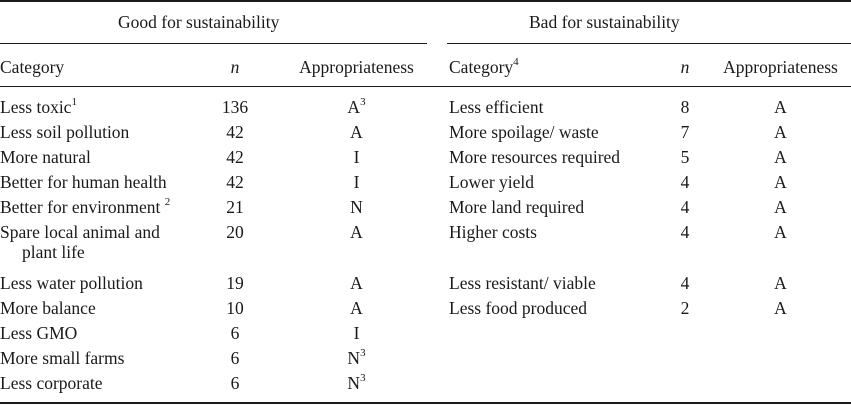  Describe the element at coordinates (74, 102) in the screenshot. I see `footnote-marker: 1` at that location.